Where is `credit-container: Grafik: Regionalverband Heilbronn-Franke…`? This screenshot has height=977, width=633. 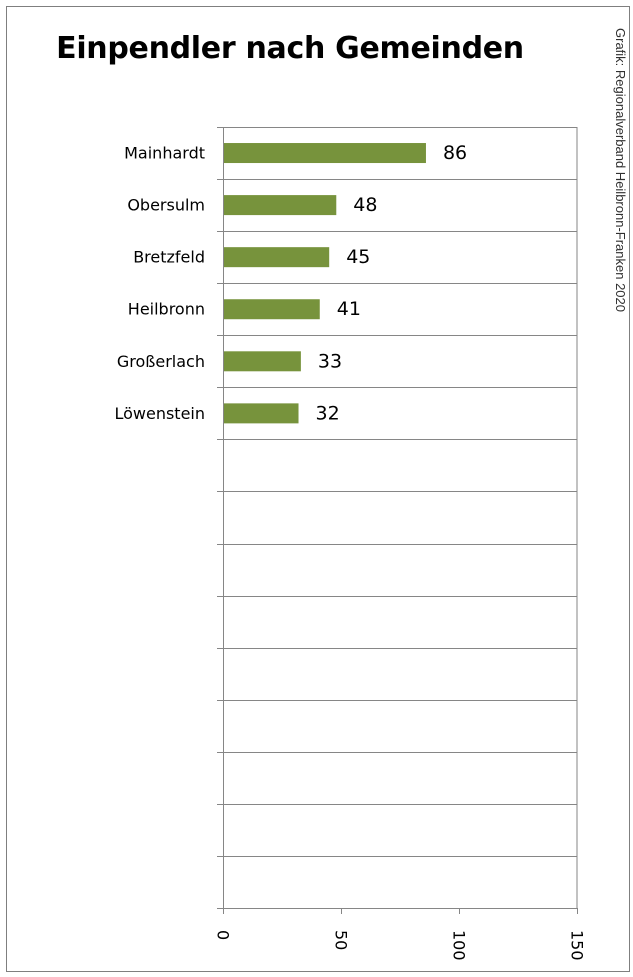
credit-container: Grafik: Regionalverband Heilbronn-Franke… is located at coordinates (620, 348).